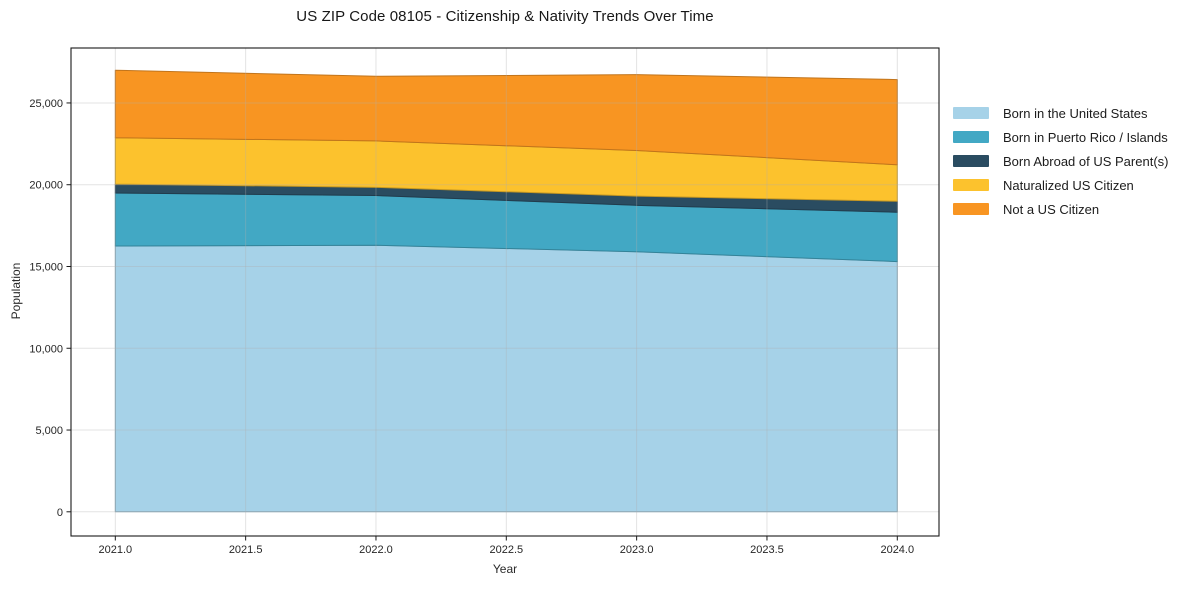  Describe the element at coordinates (506, 550) in the screenshot. I see `x-tick-label: 2022.5` at that location.